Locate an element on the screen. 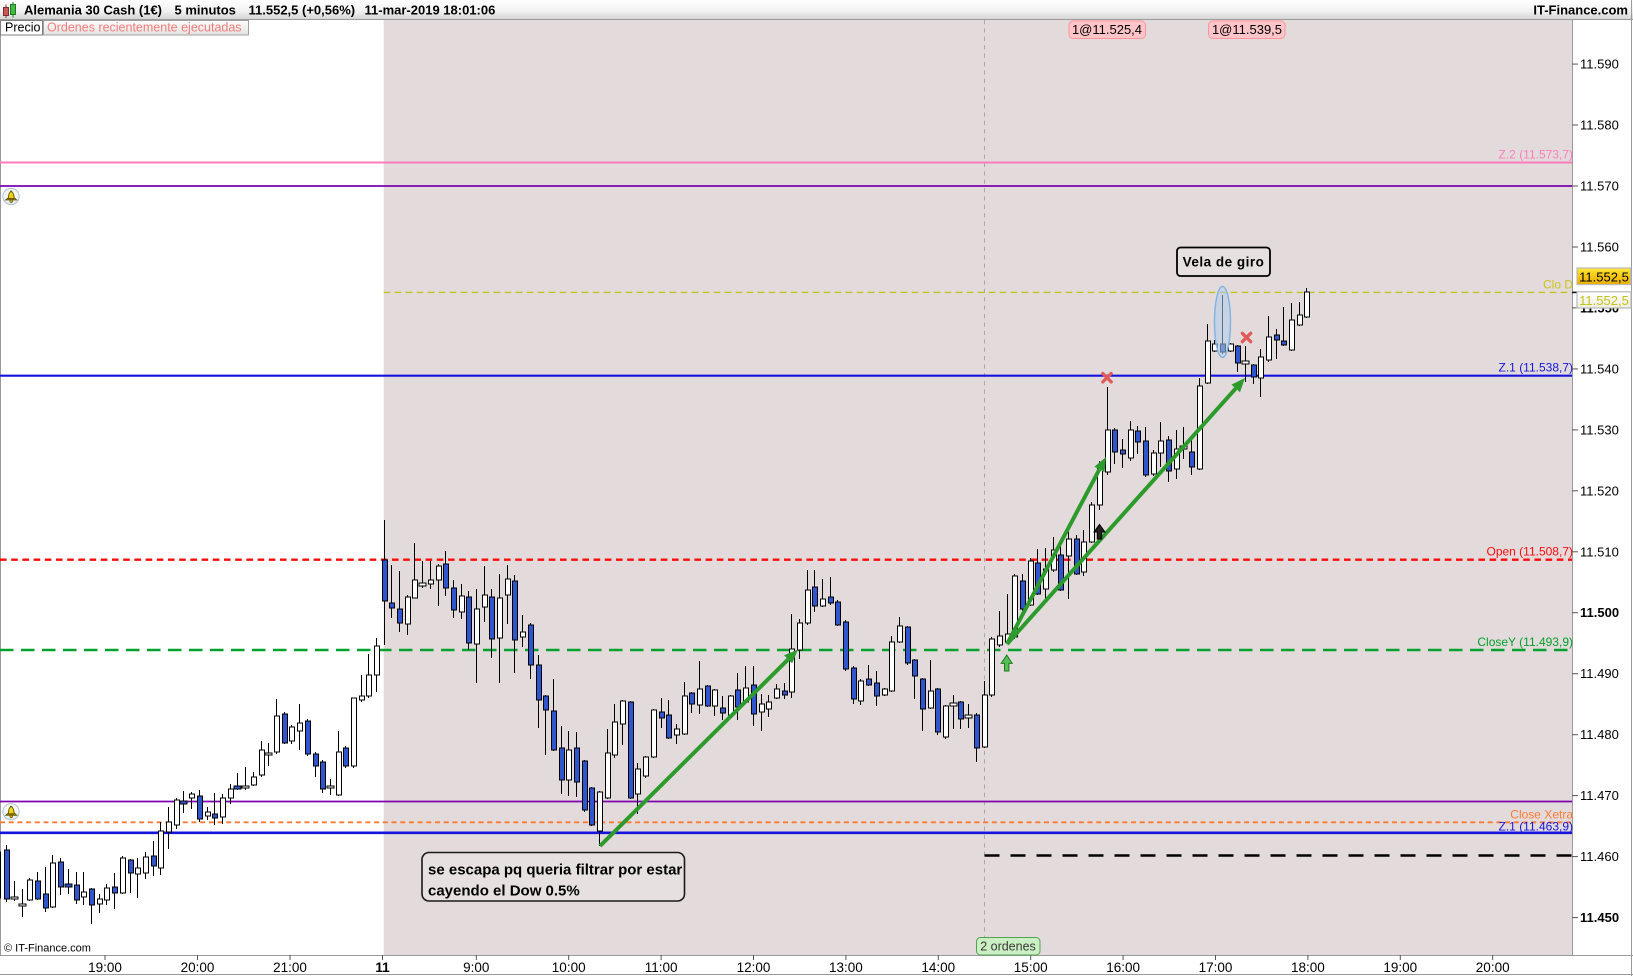  svg-text: 12:00 is located at coordinates (754, 967).